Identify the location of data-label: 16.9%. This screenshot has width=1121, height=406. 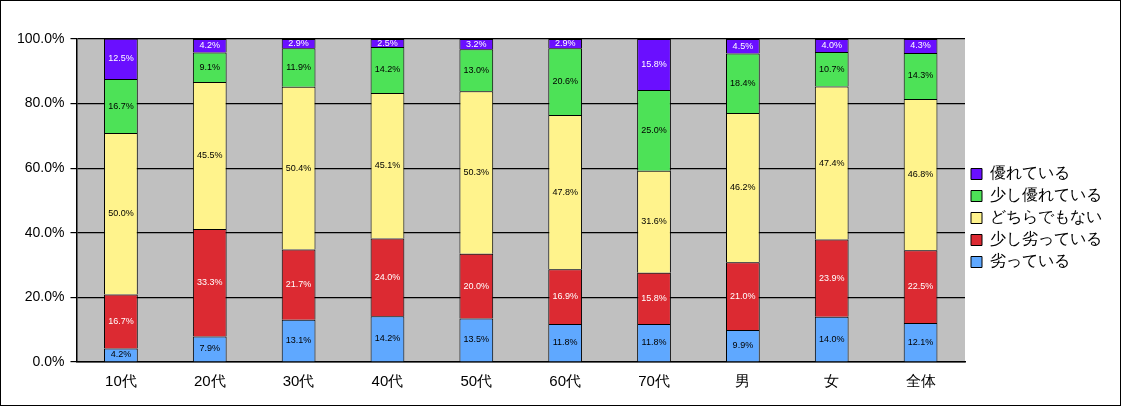
(565, 296).